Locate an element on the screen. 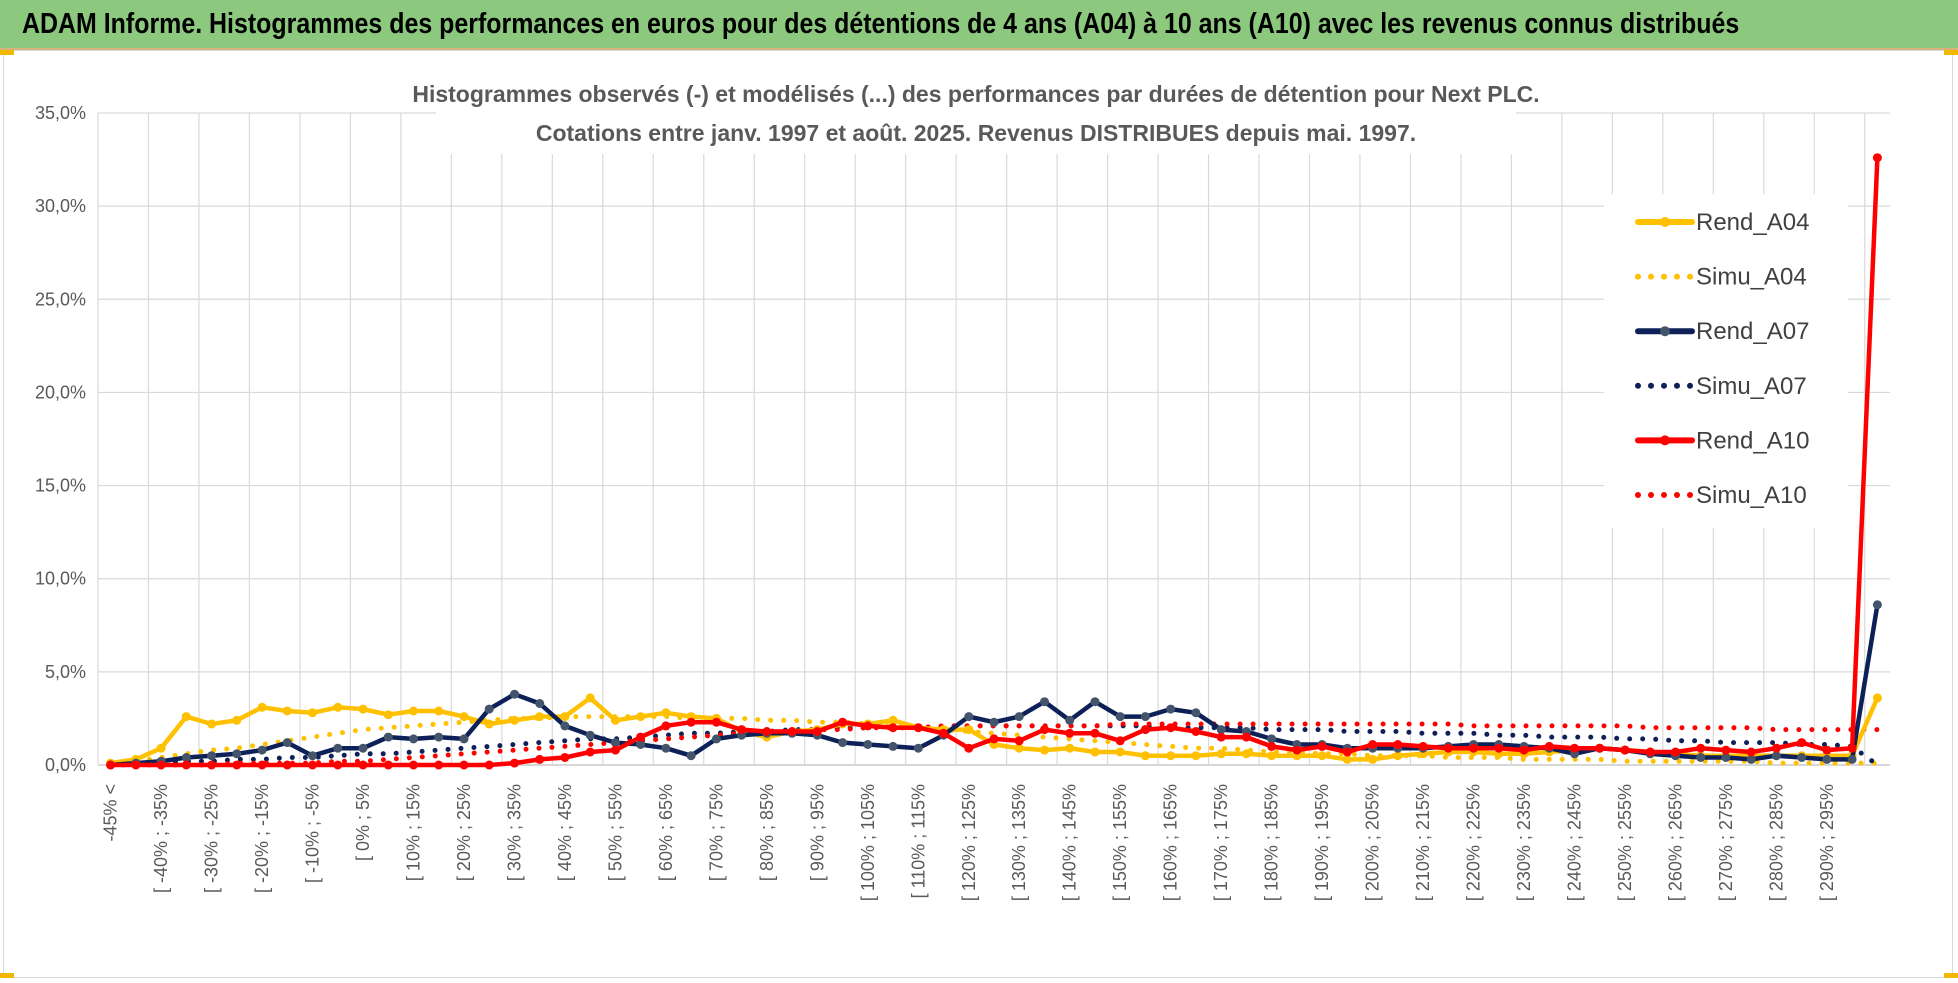 This screenshot has height=983, width=1958. x-tick-label: -45% < is located at coordinates (111, 813).